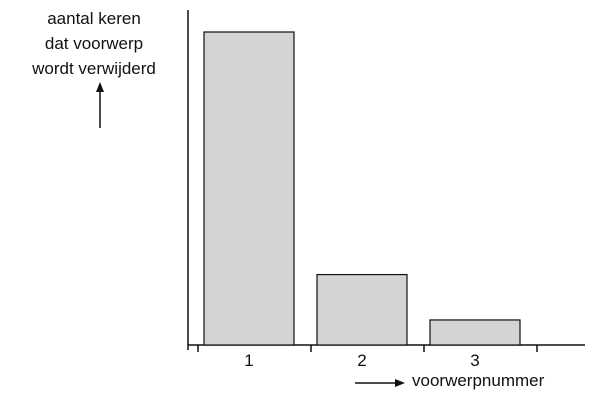  What do you see at coordinates (400, 383) in the screenshot?
I see `x-axis-arrow-head` at bounding box center [400, 383].